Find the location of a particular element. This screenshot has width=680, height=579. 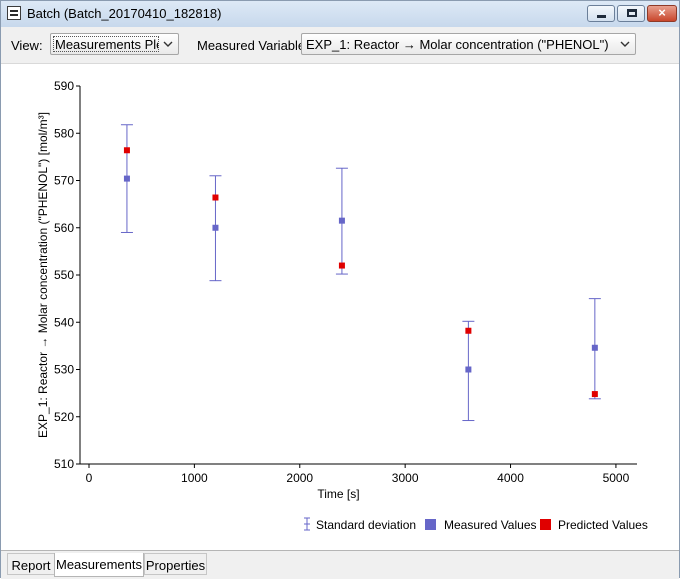

view-select: Measurements Plot is located at coordinates (114, 44).